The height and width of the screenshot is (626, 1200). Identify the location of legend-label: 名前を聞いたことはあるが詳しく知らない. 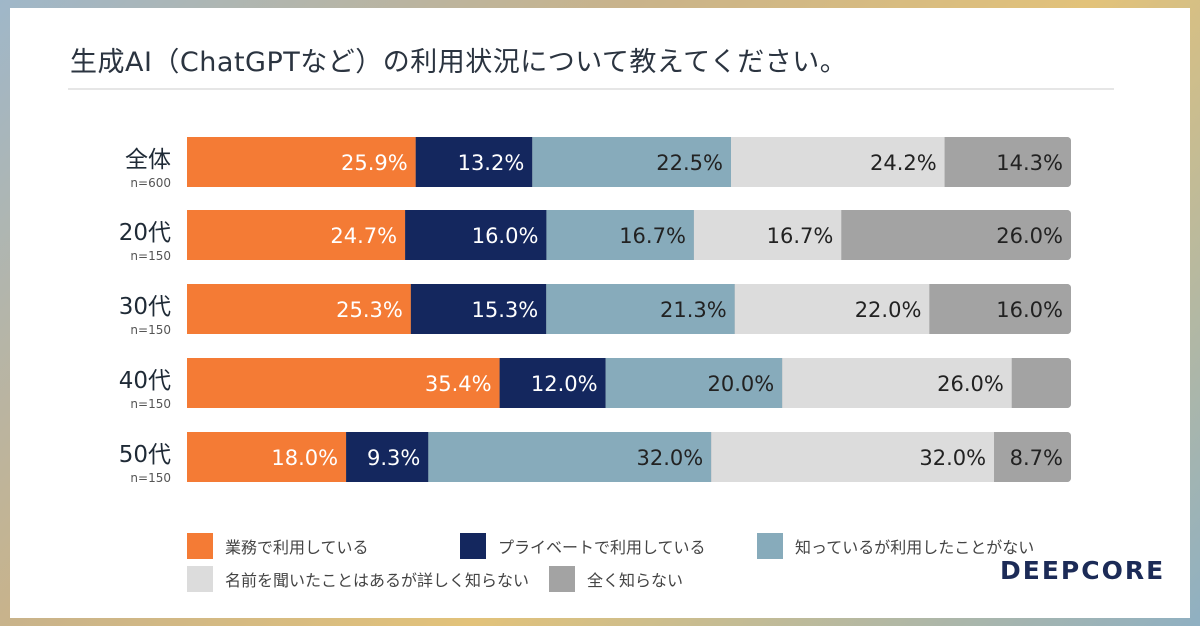
(377, 580).